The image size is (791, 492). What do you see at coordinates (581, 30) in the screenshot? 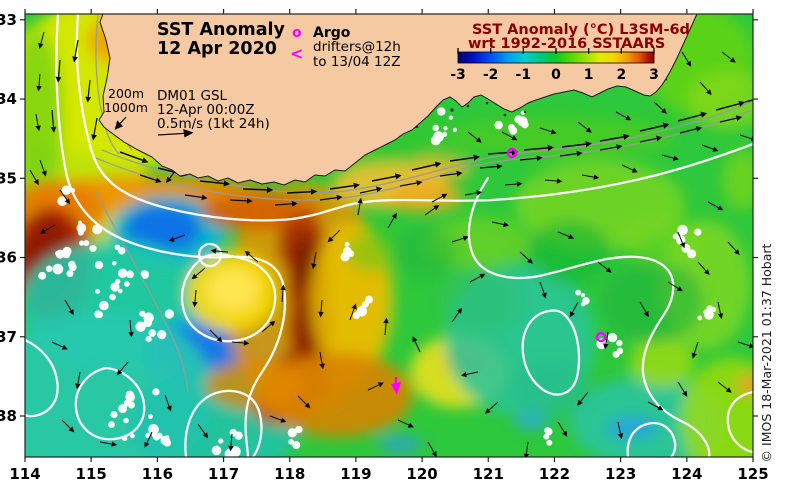
I see `colorbar-title-line1: SST Anomaly (°C) L3SM-6d` at bounding box center [581, 30].